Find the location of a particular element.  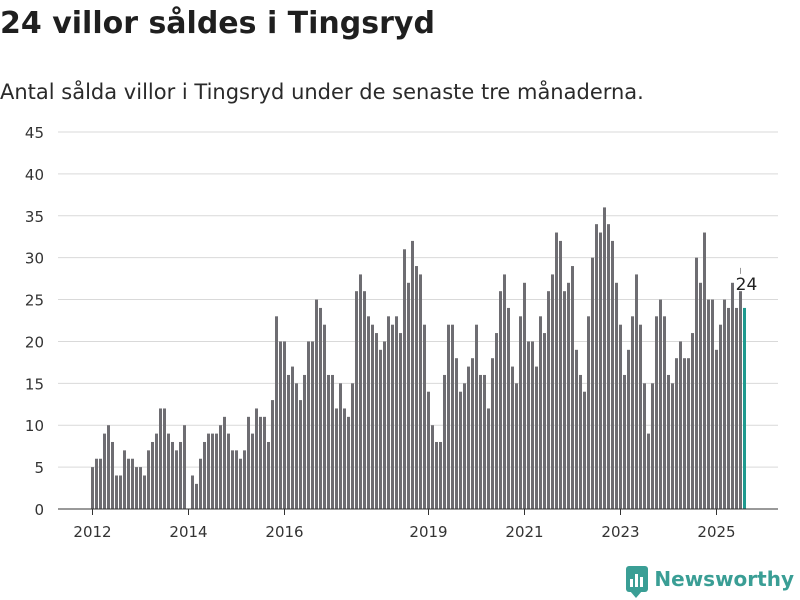

x-tick-label: 2025 is located at coordinates (716, 532).